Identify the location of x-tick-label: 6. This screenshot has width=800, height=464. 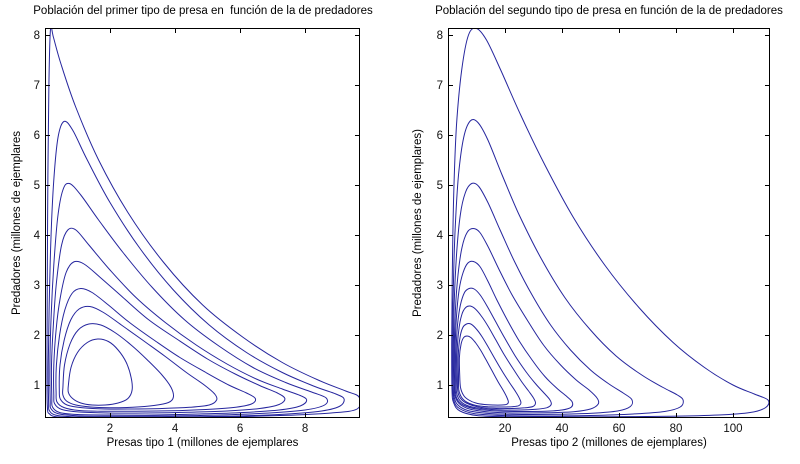
(240, 429).